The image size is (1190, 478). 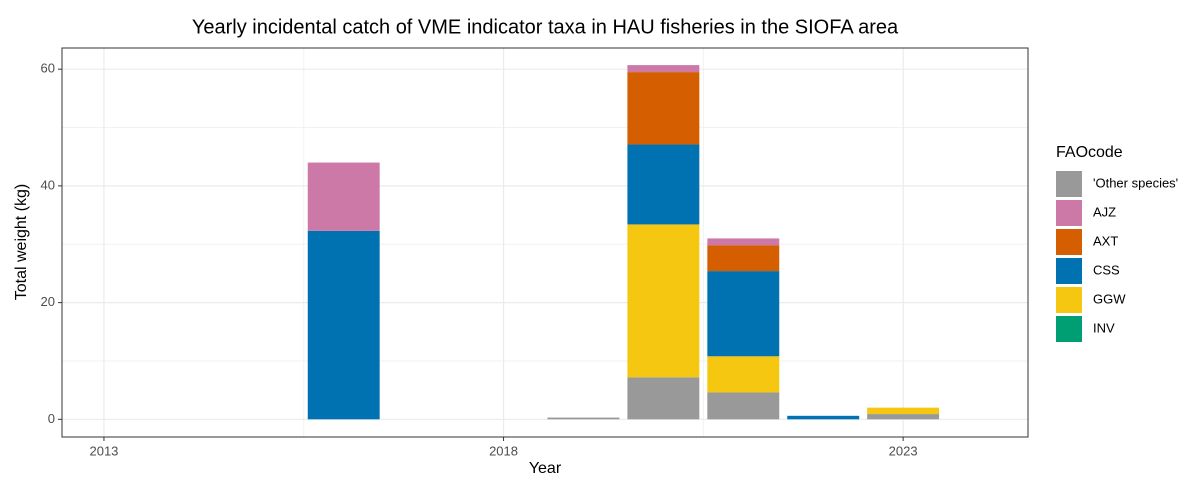 I want to click on y-tick-label: 40, so click(x=48, y=184).